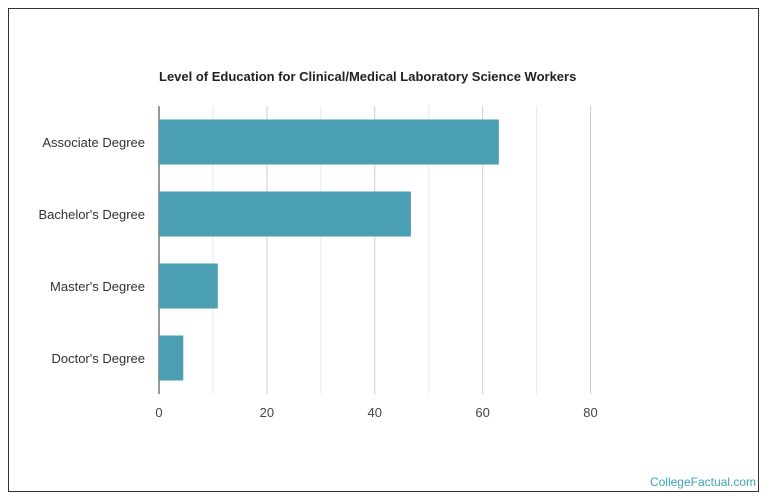 This screenshot has width=770, height=503. Describe the element at coordinates (93, 142) in the screenshot. I see `category-label: Associate Degree` at that location.